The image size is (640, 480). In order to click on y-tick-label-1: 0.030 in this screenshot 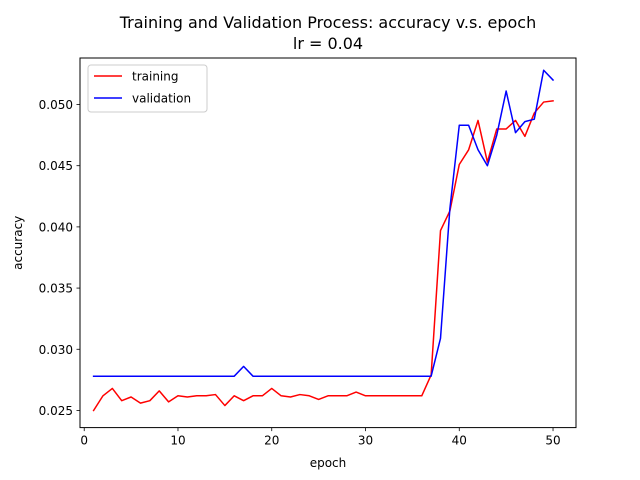, I will do `click(56, 350)`.